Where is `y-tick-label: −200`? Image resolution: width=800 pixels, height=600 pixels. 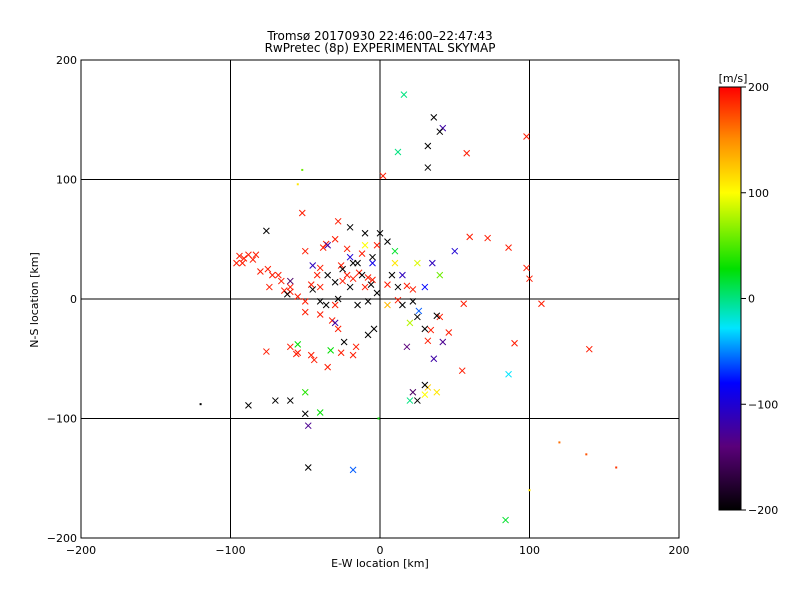
y-tick-label: −200 is located at coordinates (62, 538).